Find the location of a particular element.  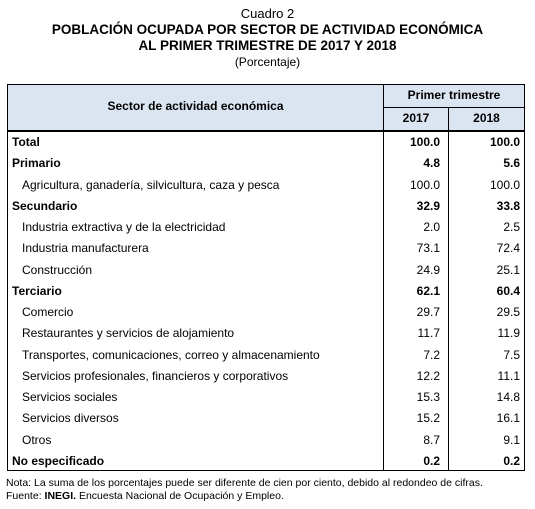

cell-value: 15.3 is located at coordinates (428, 397).